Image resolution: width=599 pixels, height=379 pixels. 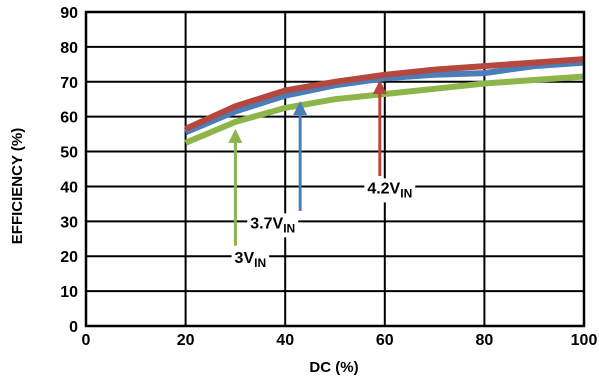 I want to click on y-tick-label: 80, so click(x=69, y=48).